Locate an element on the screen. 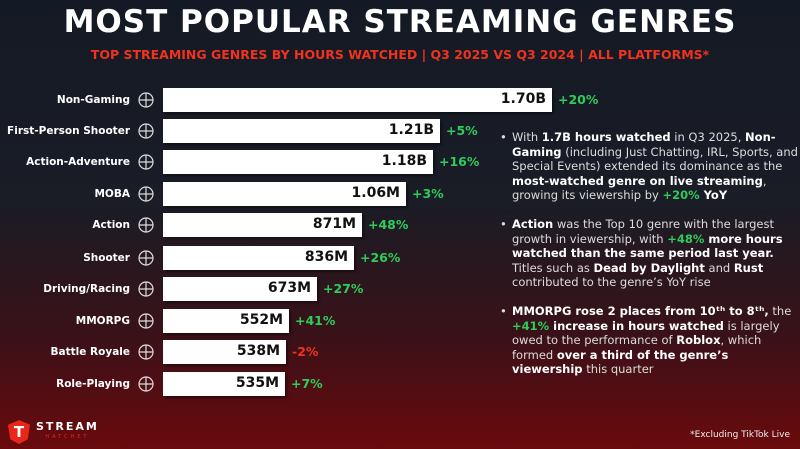 The image size is (800, 449). bar-row: Non-Gaming 1.70B +20% is located at coordinates (400, 100).